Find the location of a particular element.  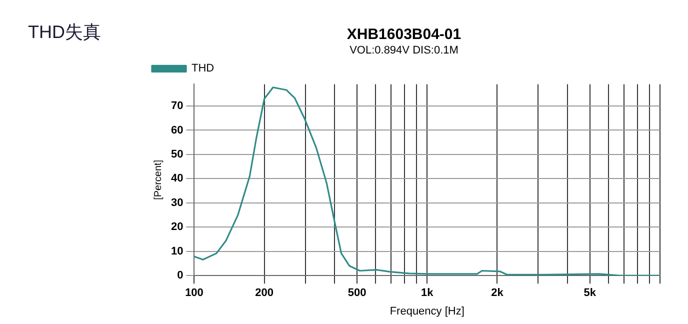

y-tick-label: 10 is located at coordinates (177, 251).